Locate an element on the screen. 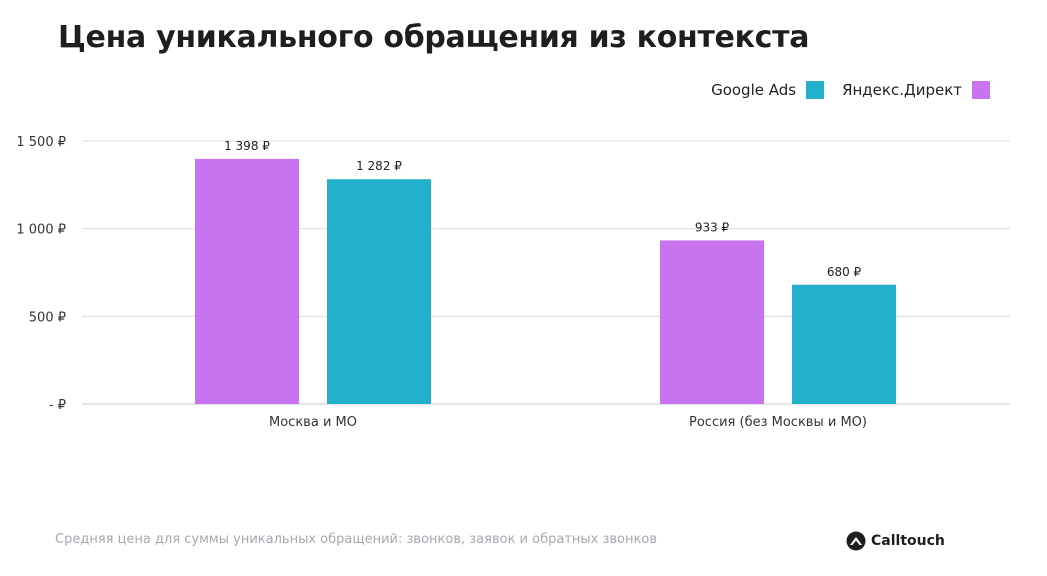 The width and height of the screenshot is (1047, 576). y-tick-label: 1 000 ₽ is located at coordinates (41, 230).